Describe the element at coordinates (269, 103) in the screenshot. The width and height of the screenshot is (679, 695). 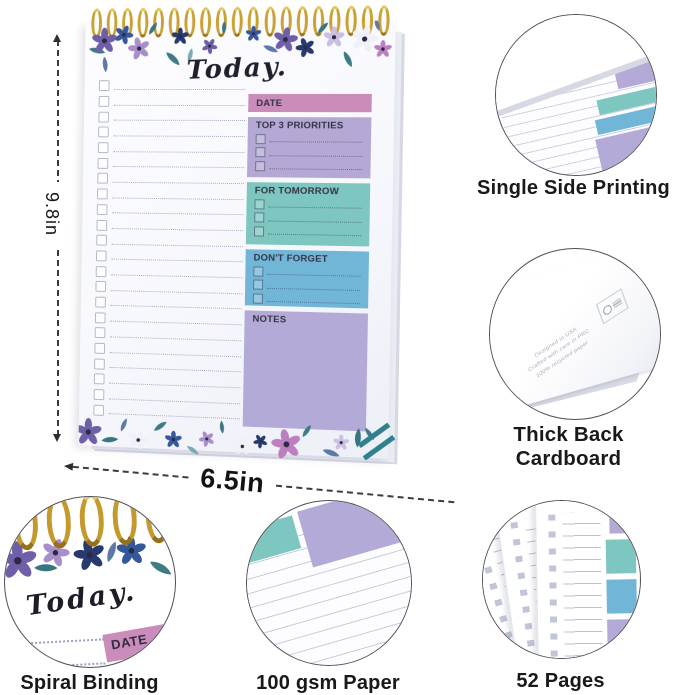
I see `section-date-label: DATE` at that location.